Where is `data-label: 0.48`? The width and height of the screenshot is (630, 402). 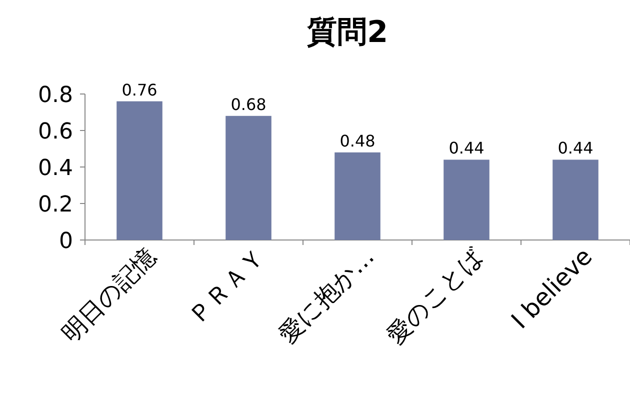 data-label: 0.48 is located at coordinates (358, 140).